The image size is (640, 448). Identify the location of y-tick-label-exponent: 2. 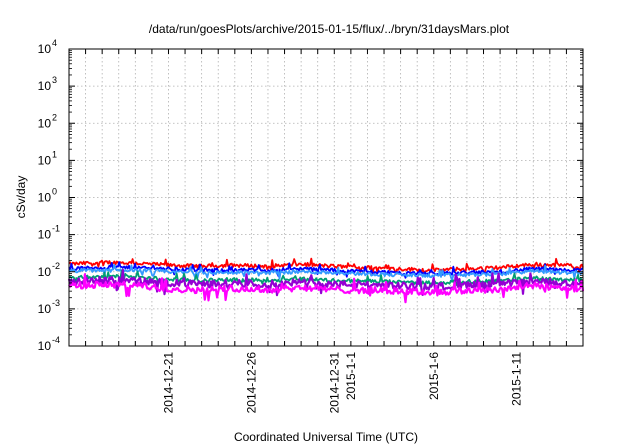
(54, 117).